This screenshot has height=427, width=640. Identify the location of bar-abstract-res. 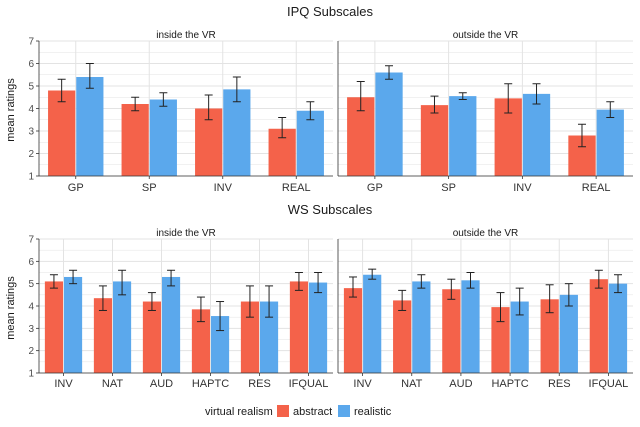
(249, 337).